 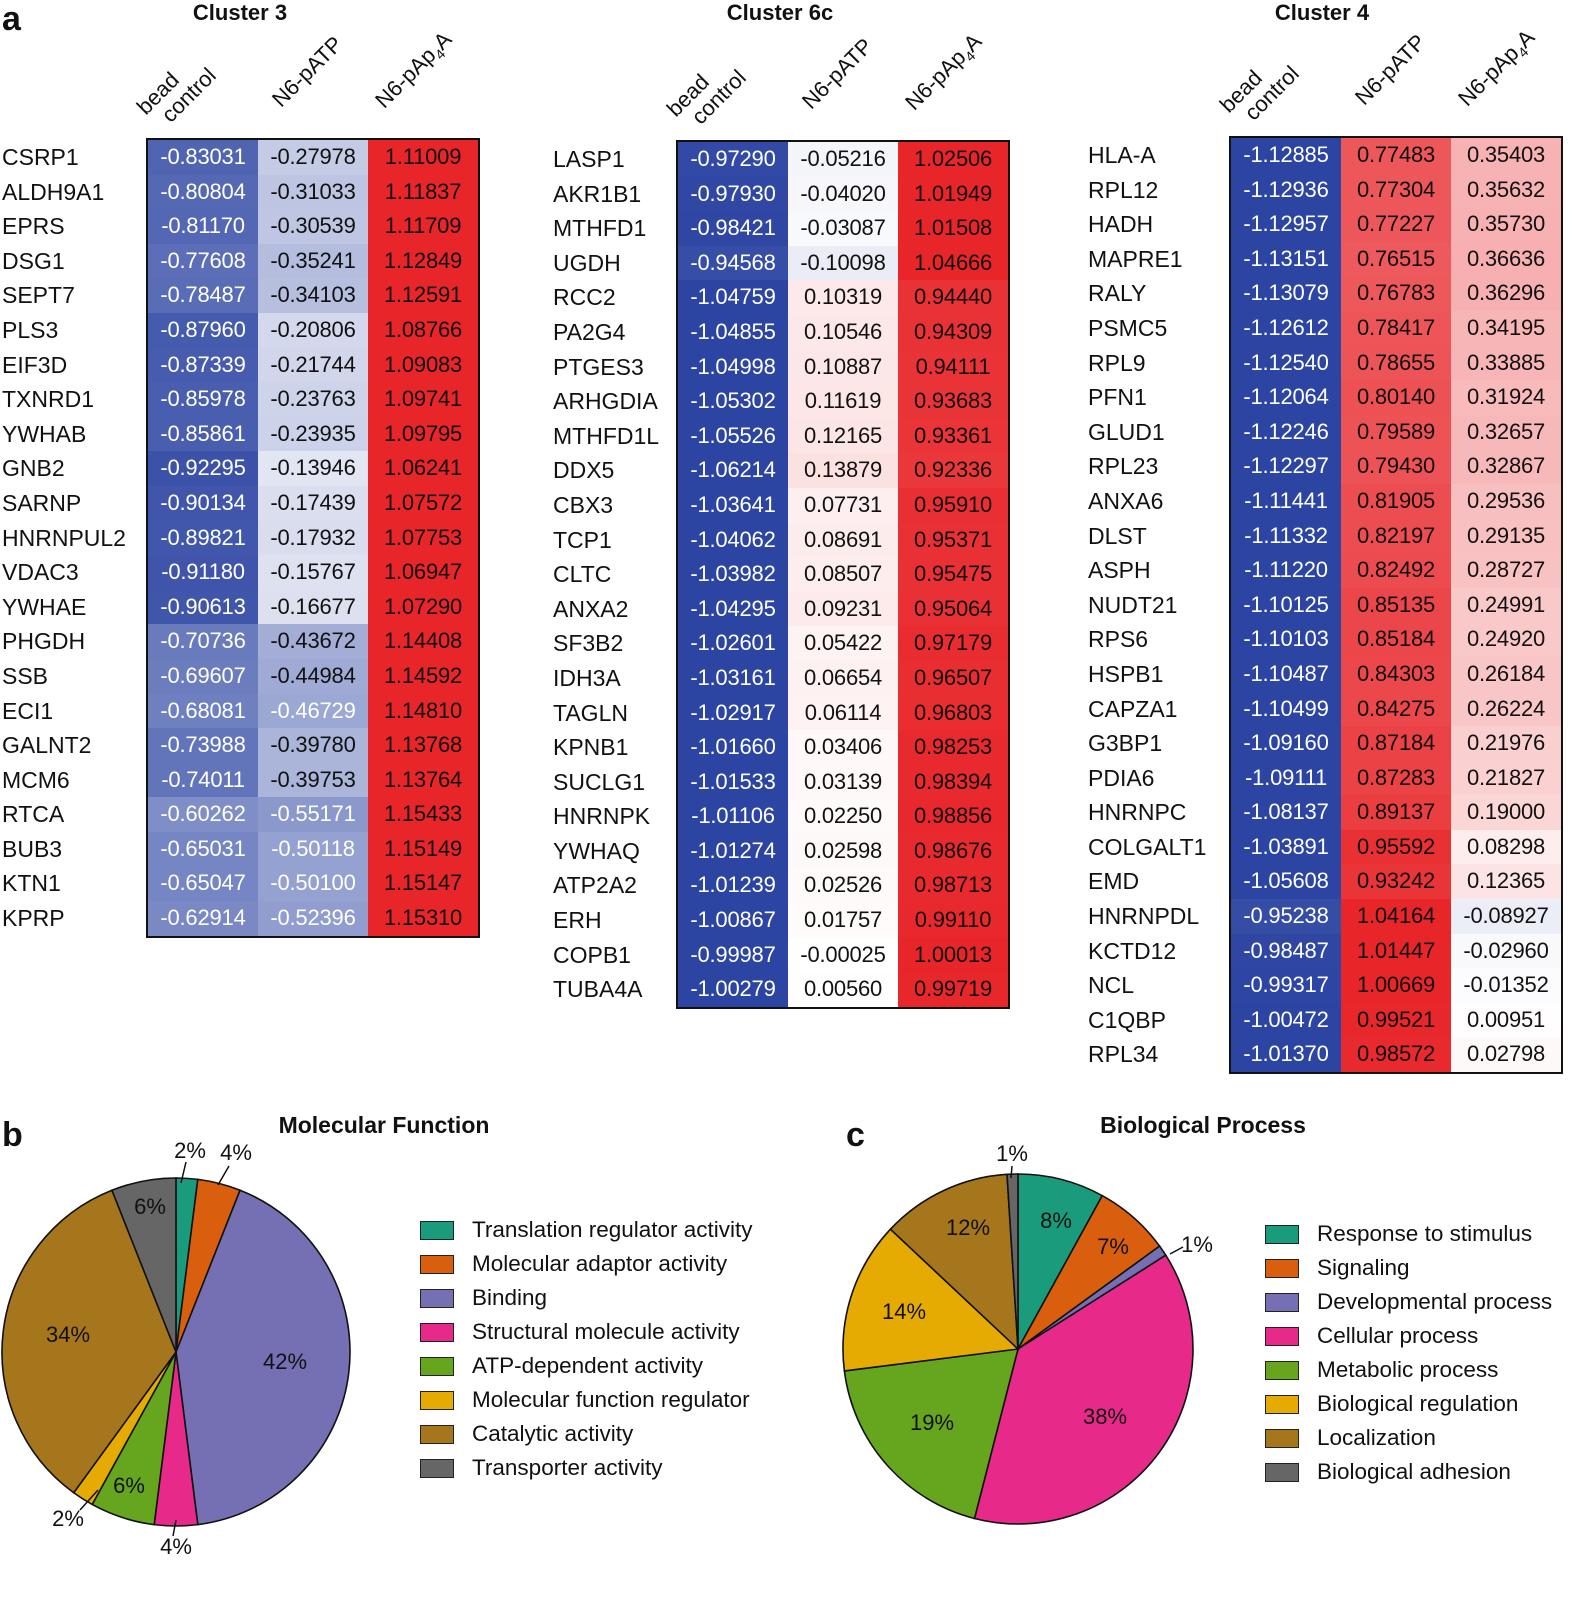 I want to click on heatmap-cell: 0.11619, so click(x=843, y=401).